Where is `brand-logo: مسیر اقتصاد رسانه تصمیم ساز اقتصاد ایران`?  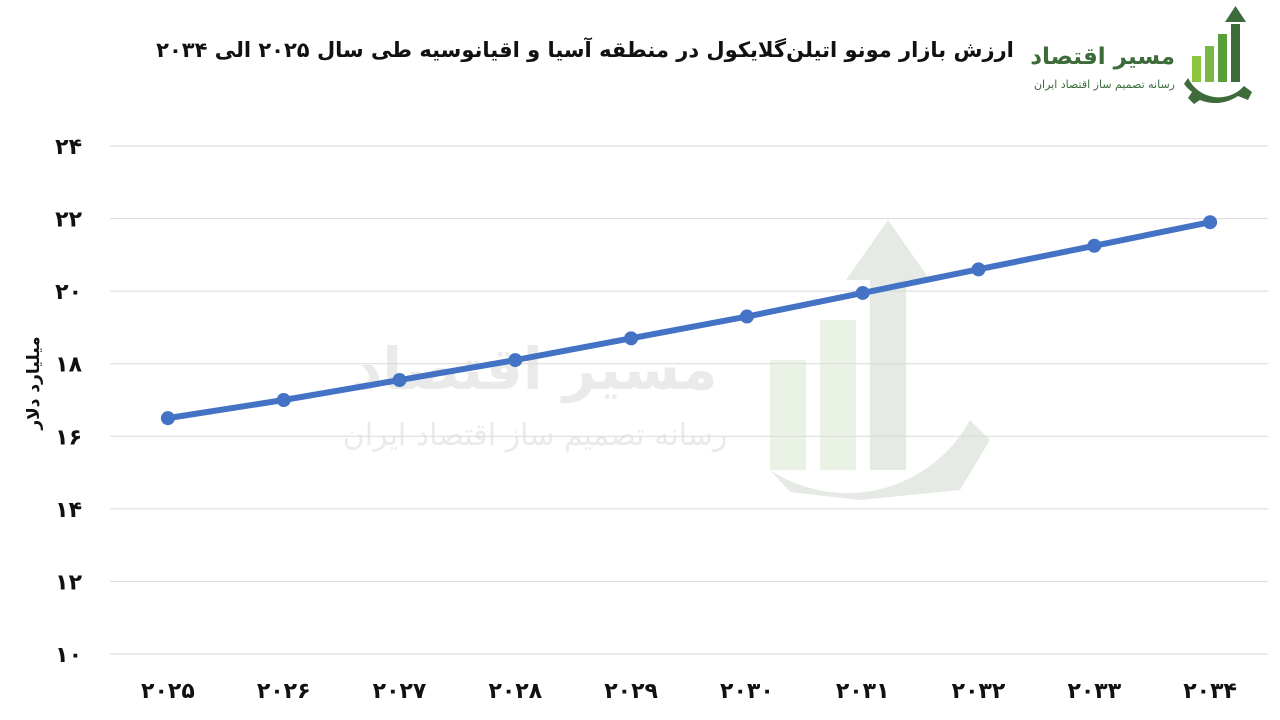 brand-logo: مسیر اقتصاد رسانه تصمیم ساز اقتصاد ایران is located at coordinates (1139, 56).